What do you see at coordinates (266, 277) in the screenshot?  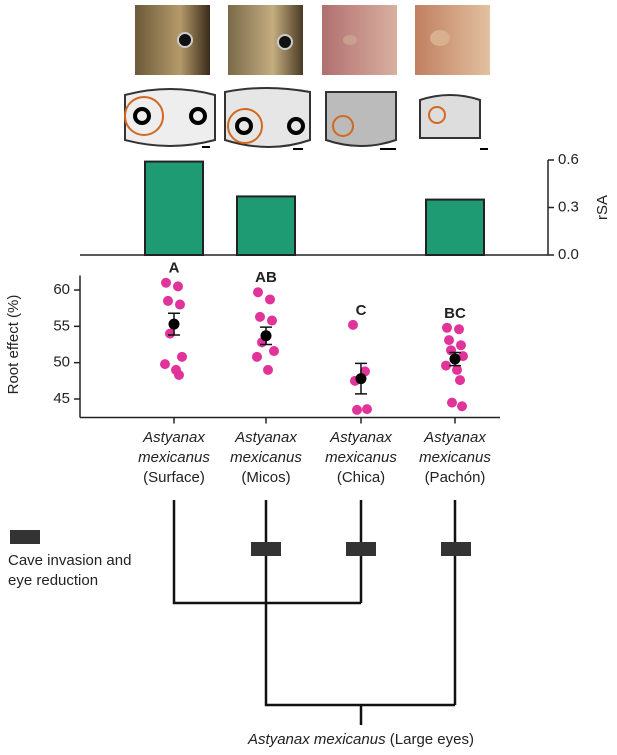 I see `group-label: AB` at bounding box center [266, 277].